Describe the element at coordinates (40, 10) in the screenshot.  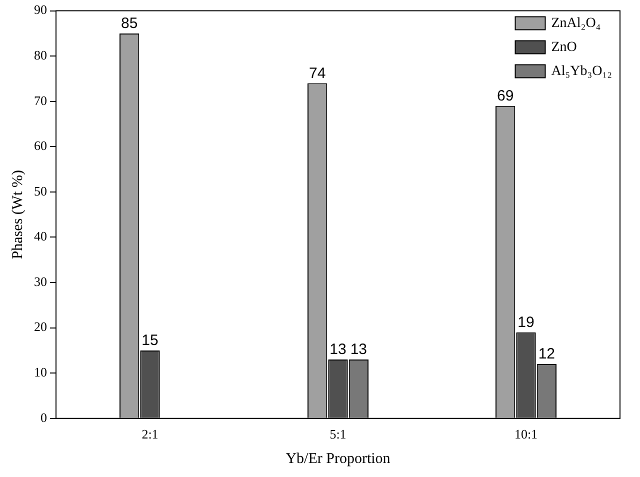
I see `y-tick-label: 90` at that location.